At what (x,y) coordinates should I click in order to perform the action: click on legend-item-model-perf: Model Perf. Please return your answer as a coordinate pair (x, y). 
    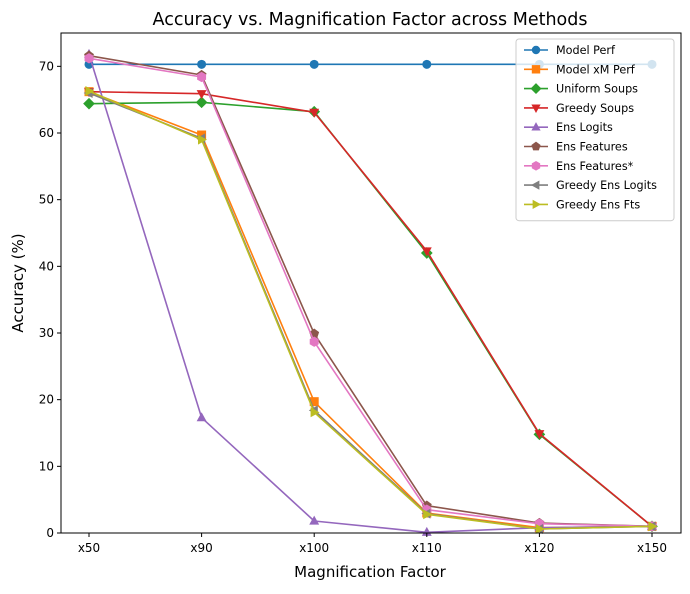
    Looking at the image, I should click on (570, 50).